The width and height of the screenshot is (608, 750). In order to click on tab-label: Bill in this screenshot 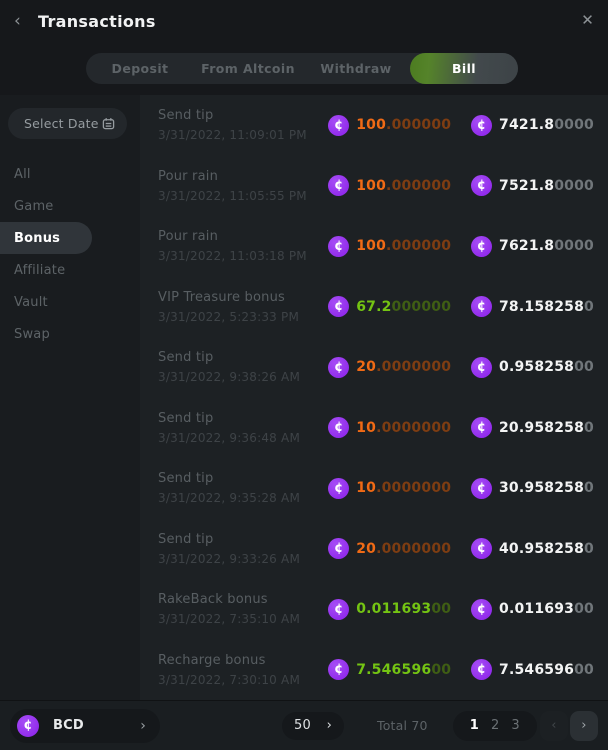, I will do `click(464, 68)`.